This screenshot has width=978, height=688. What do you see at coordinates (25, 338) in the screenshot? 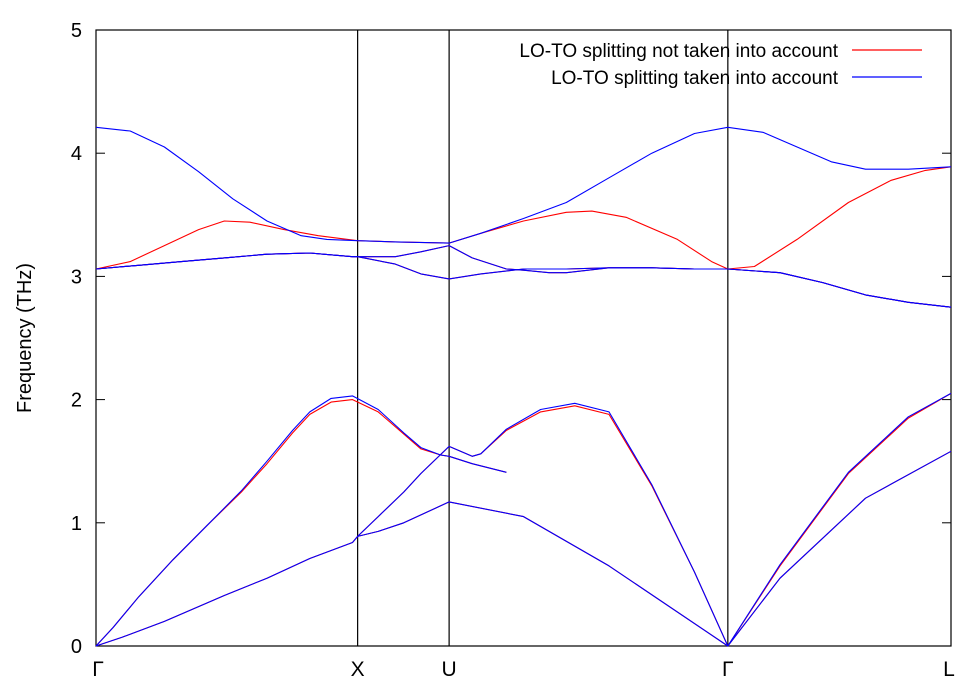
I see `y-axis-title: Frequency (THz)` at bounding box center [25, 338].